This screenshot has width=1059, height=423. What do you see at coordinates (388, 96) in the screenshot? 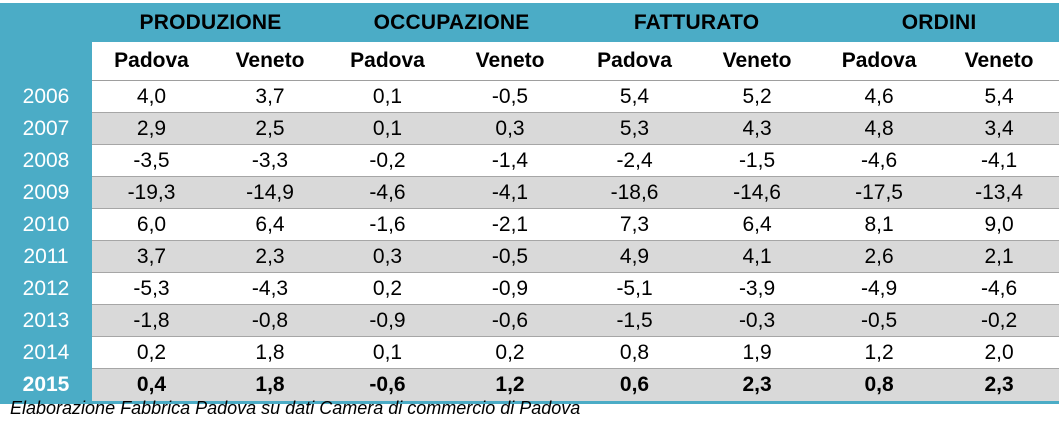
I see `value-cell: 0,1` at bounding box center [388, 96].